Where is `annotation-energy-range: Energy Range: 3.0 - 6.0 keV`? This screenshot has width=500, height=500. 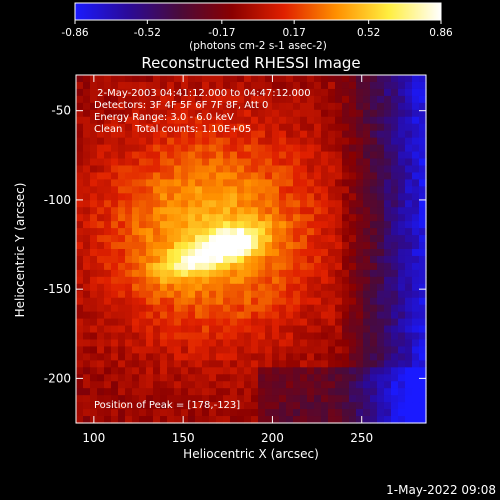 annotation-energy-range: Energy Range: 3.0 - 6.0 keV is located at coordinates (164, 117).